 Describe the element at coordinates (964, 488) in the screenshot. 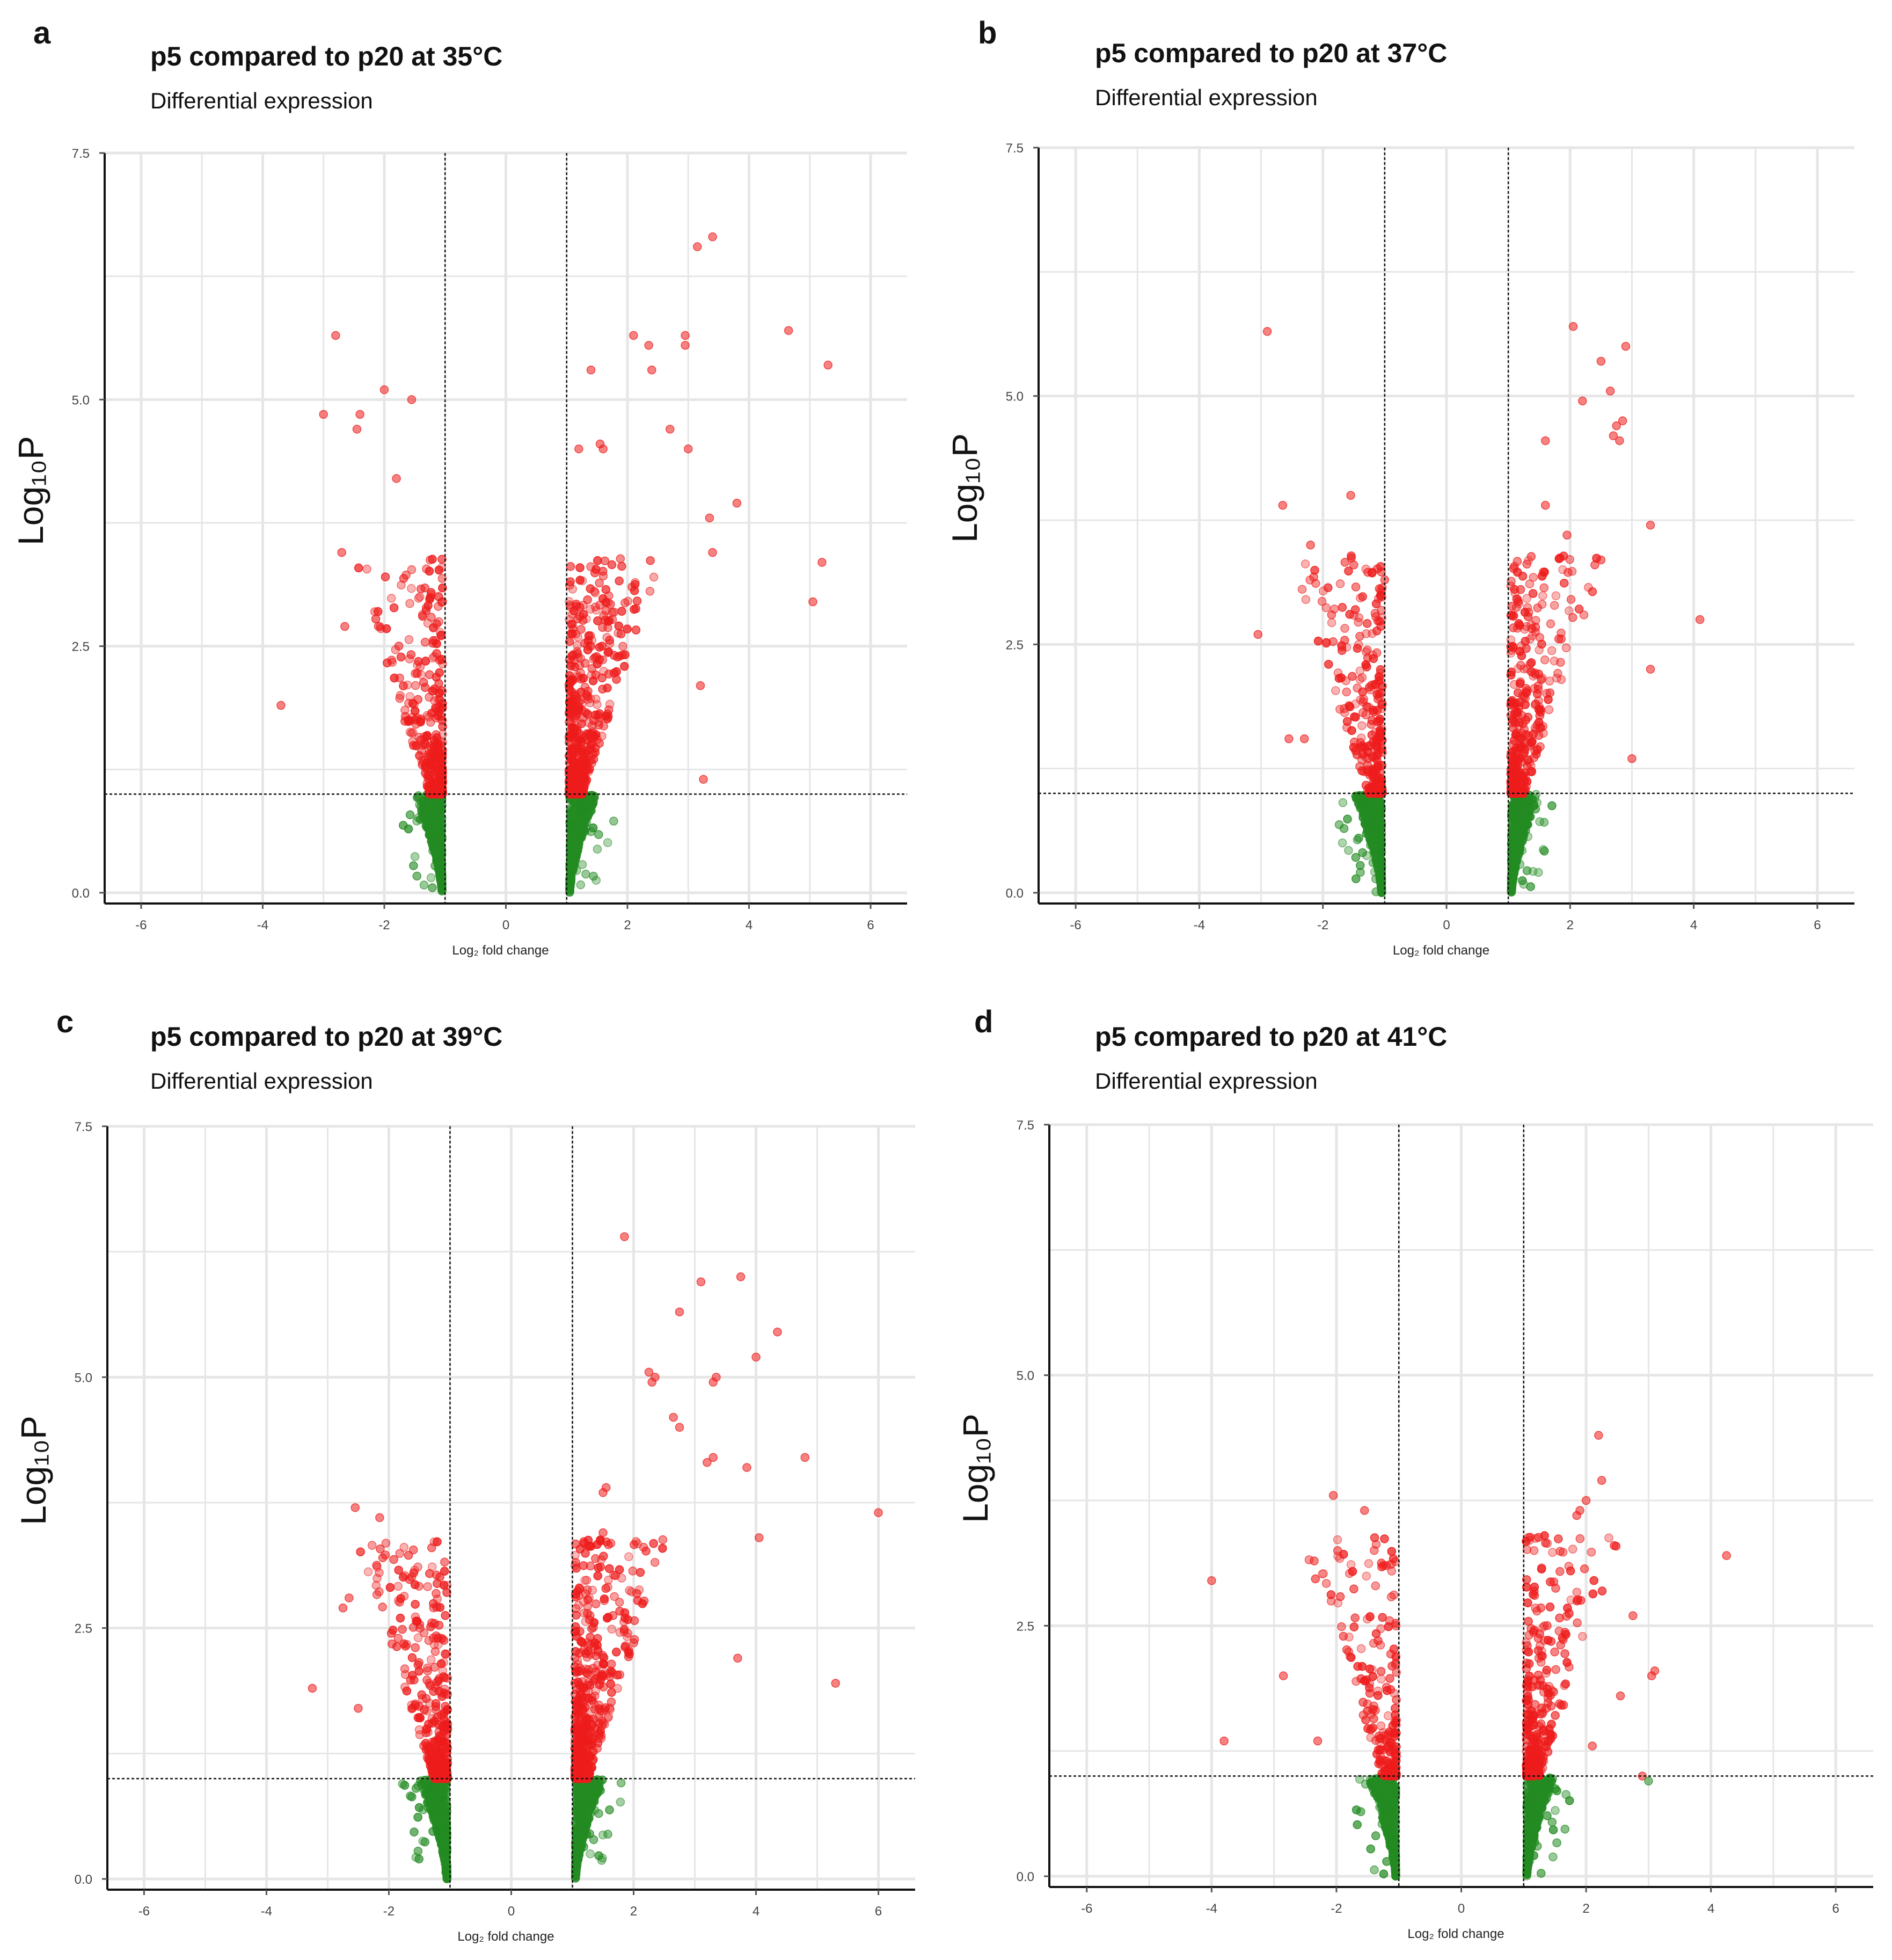

I see `y-axis-title: Log₁₀P` at that location.